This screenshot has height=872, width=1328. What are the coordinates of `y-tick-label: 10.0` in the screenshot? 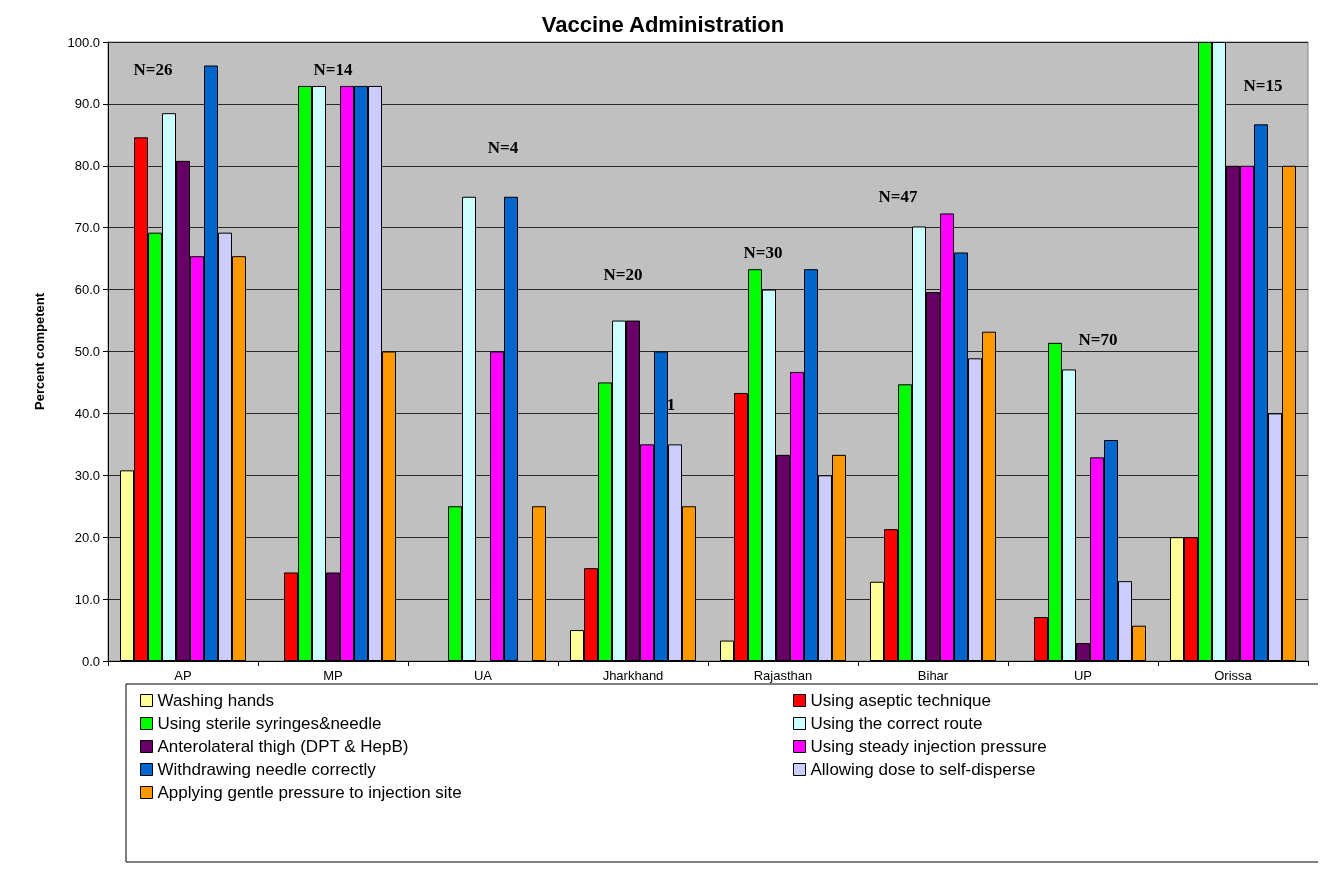 It's located at (87, 599).